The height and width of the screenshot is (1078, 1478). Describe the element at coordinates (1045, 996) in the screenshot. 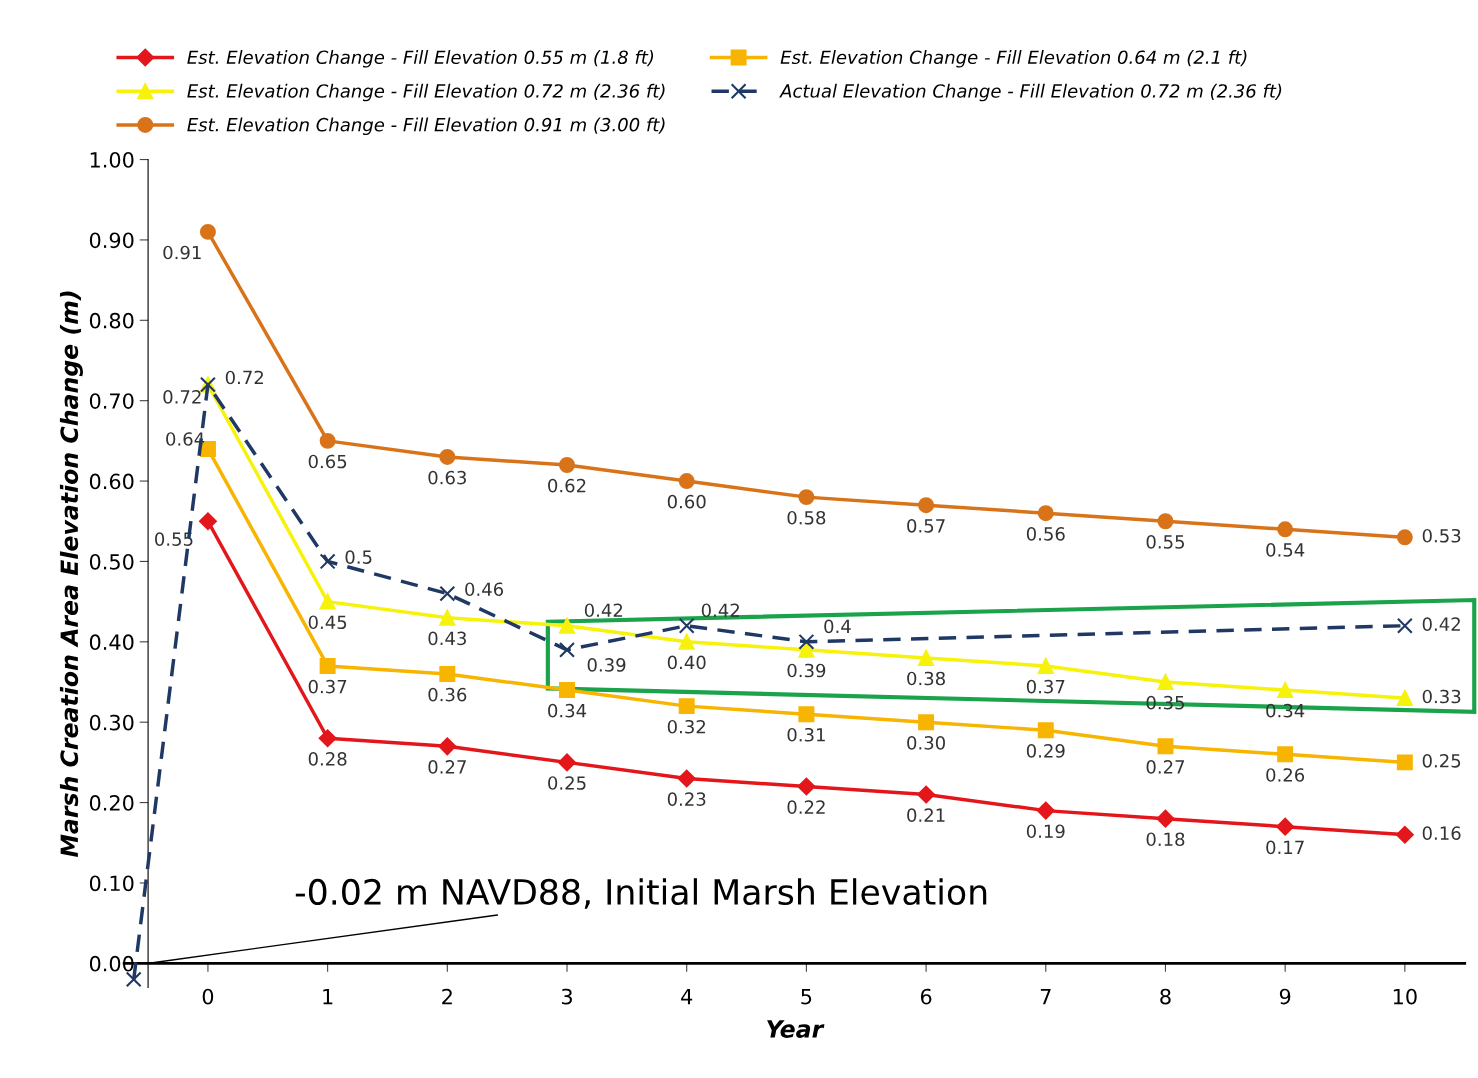

I see `x-tick-label: 7` at that location.